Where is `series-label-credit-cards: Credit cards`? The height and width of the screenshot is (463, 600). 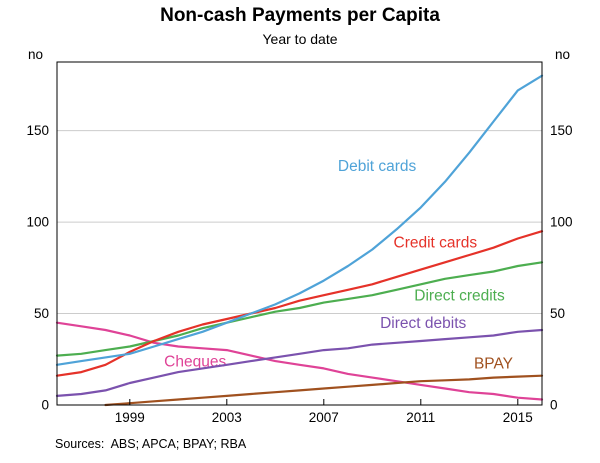 series-label-credit-cards: Credit cards is located at coordinates (436, 243).